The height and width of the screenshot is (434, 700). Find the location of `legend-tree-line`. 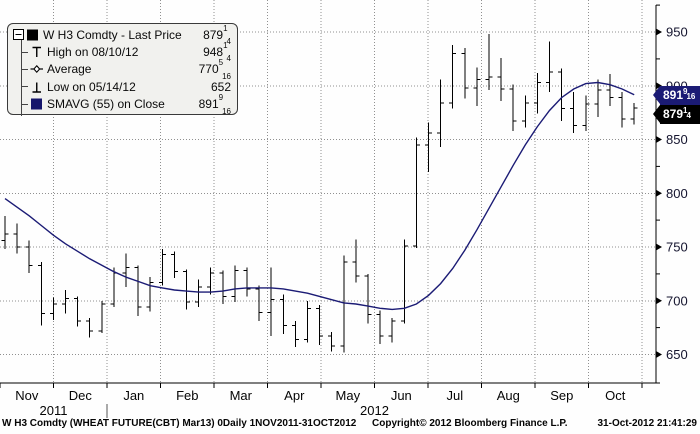

legend-tree-line is located at coordinates (21, 77).